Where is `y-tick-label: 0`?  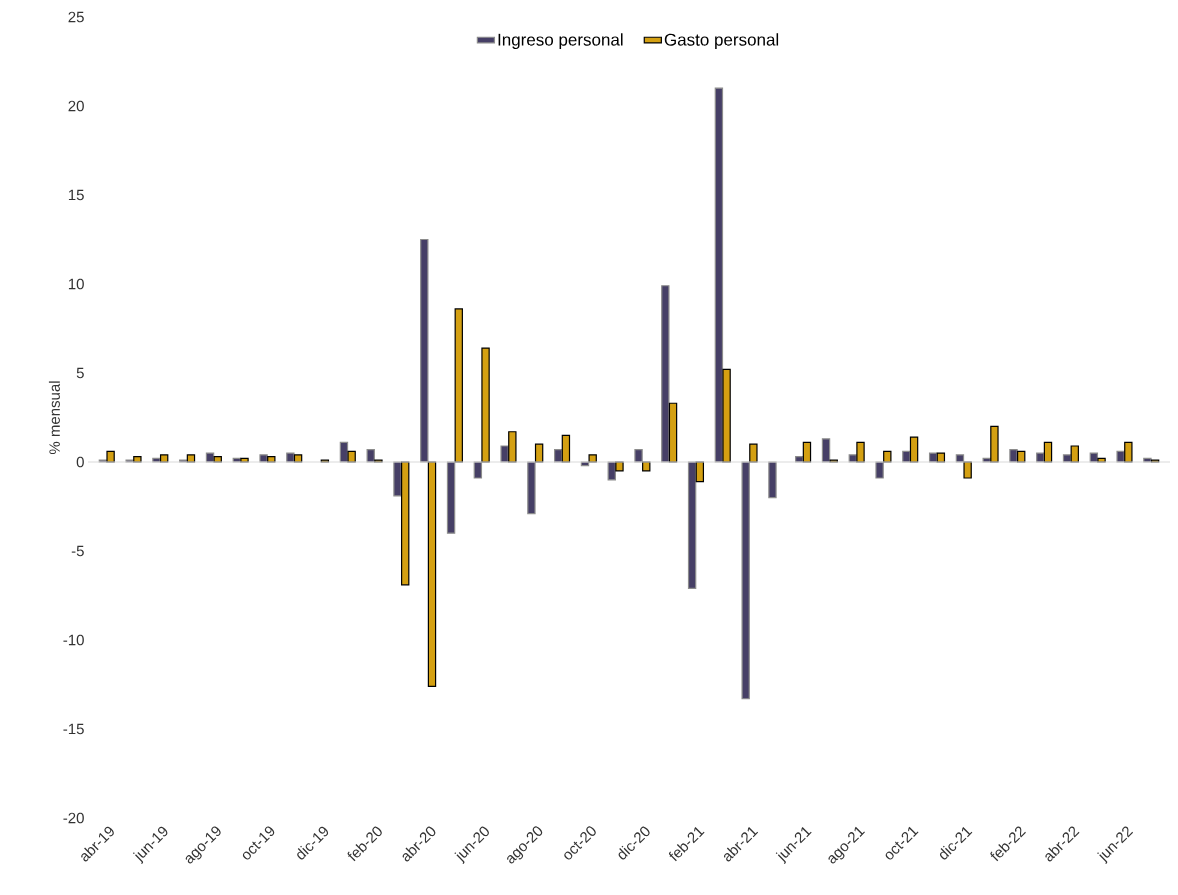 y-tick-label: 0 is located at coordinates (80, 462).